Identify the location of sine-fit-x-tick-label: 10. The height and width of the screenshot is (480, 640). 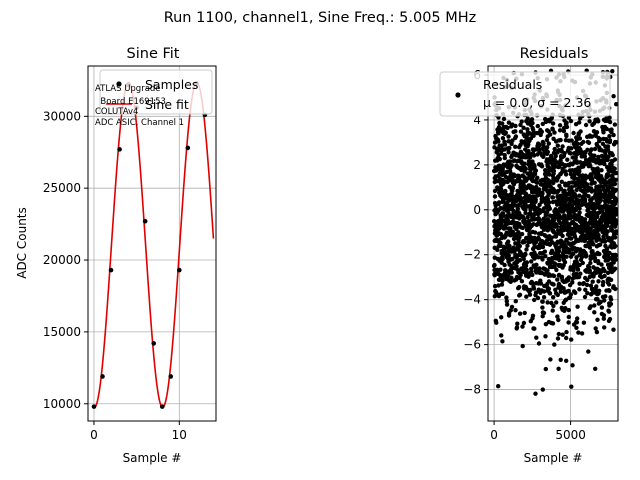
(179, 435).